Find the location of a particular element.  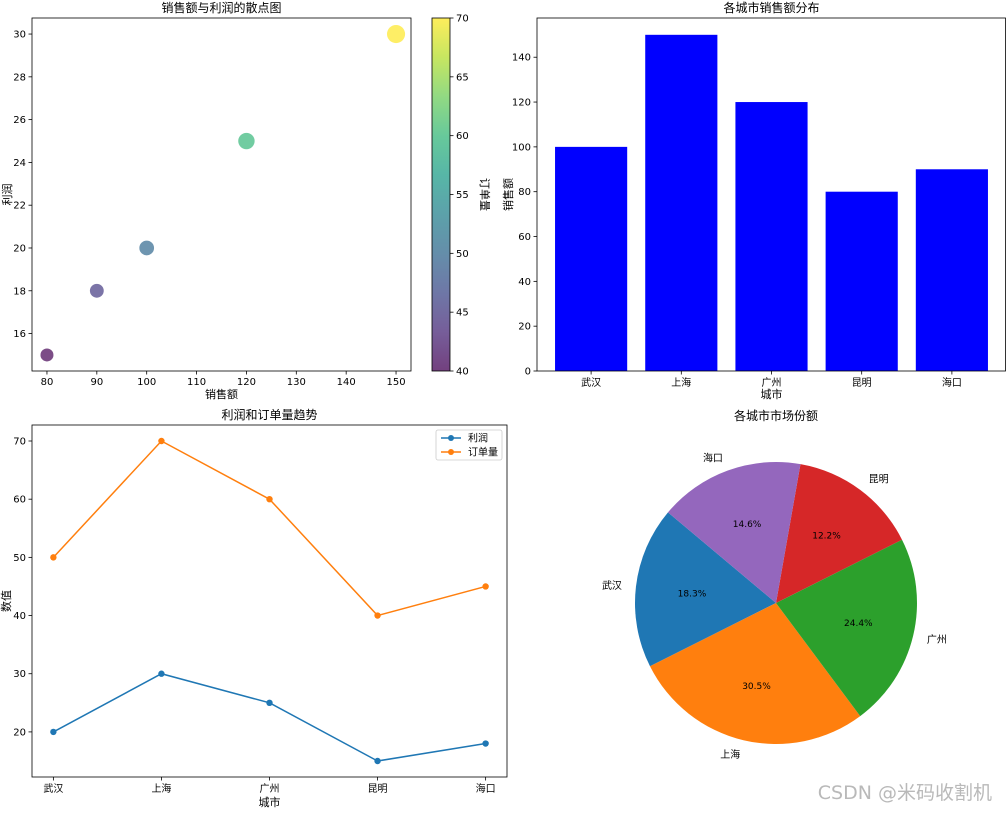

bar-x-tick-label: 海口 is located at coordinates (952, 382).